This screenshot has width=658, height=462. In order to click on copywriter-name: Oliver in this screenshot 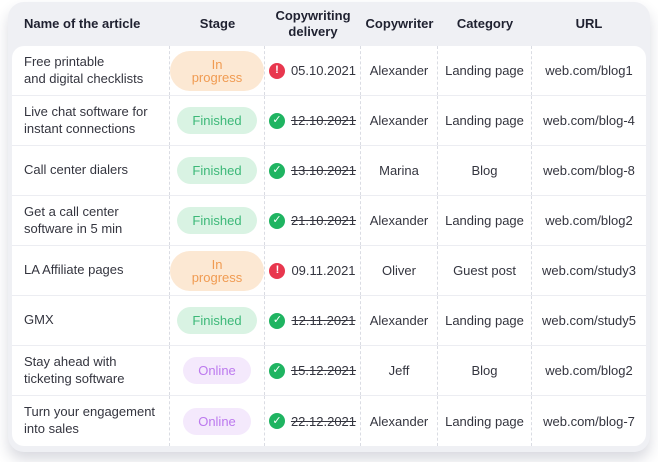, I will do `click(399, 270)`.